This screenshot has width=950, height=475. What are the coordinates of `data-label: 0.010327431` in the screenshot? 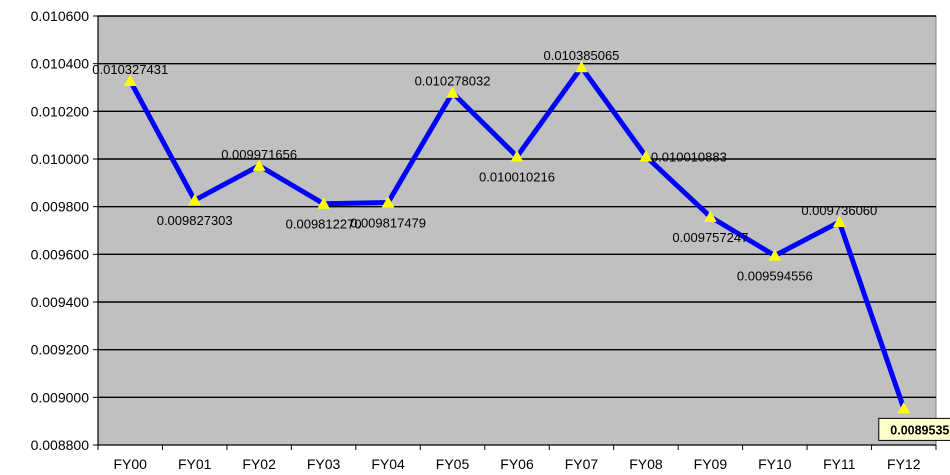 It's located at (130, 69).